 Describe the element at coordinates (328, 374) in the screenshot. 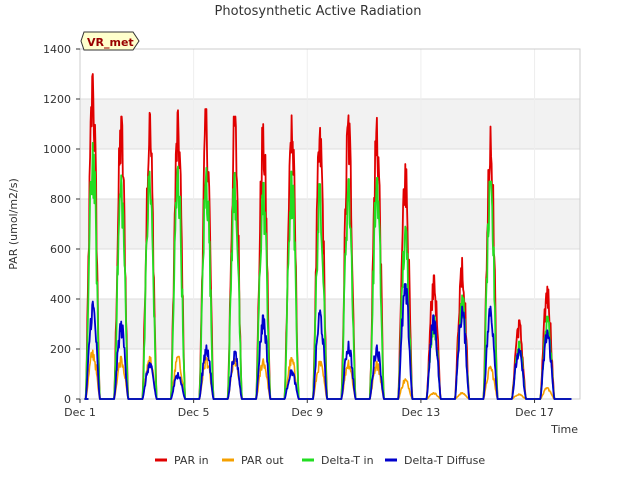

I see `series-line-par-out` at that location.